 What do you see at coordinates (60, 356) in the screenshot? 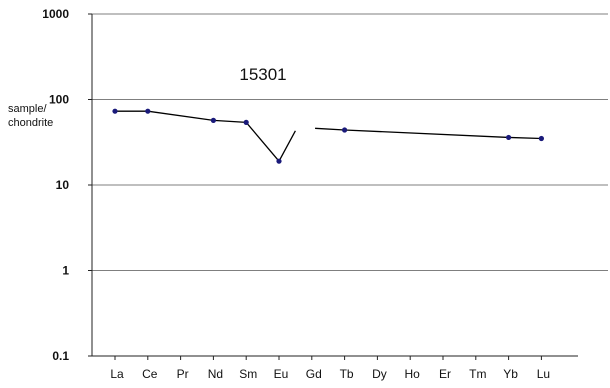
I see `y-tick-label: 0.1` at bounding box center [60, 356].